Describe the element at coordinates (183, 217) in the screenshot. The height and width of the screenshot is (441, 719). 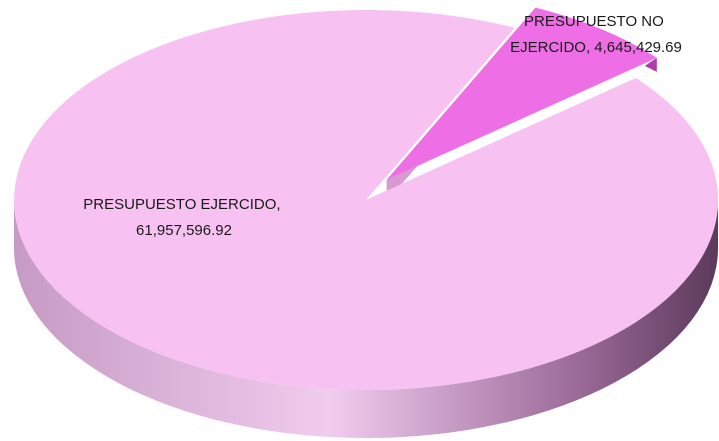
I see `label-presupuesto-ejercido: PRESUPUESTO EJERCIDO, 61,957,596.92` at that location.